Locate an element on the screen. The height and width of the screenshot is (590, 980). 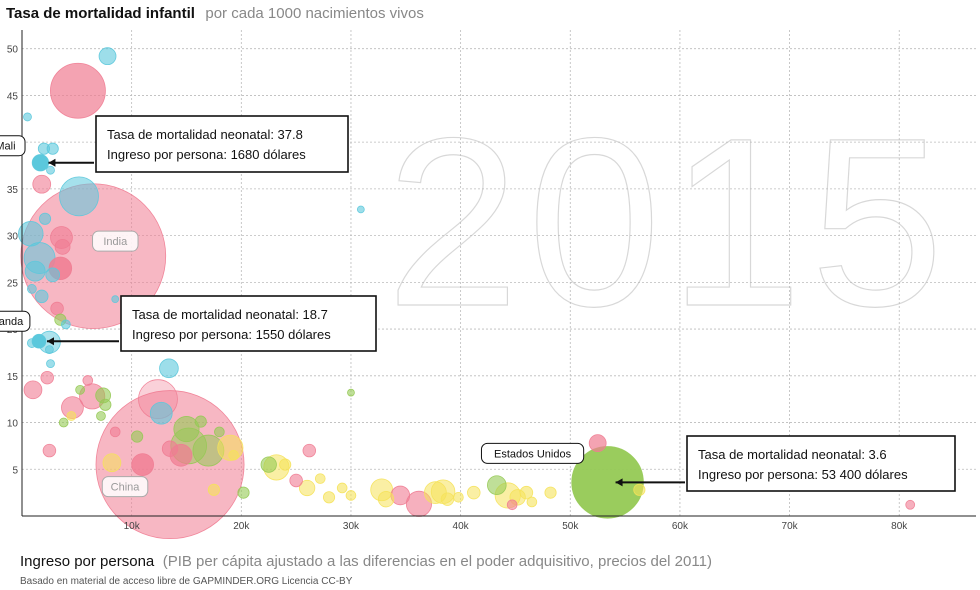
annotation-line-1: Tasa de mortalidad neonatal: 18.7 is located at coordinates (230, 314).